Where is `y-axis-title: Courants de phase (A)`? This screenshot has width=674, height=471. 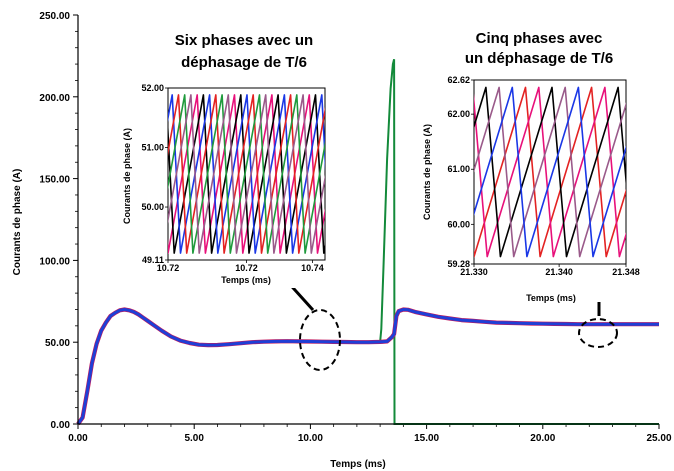
y-axis-title: Courants de phase (A) is located at coordinates (17, 222).